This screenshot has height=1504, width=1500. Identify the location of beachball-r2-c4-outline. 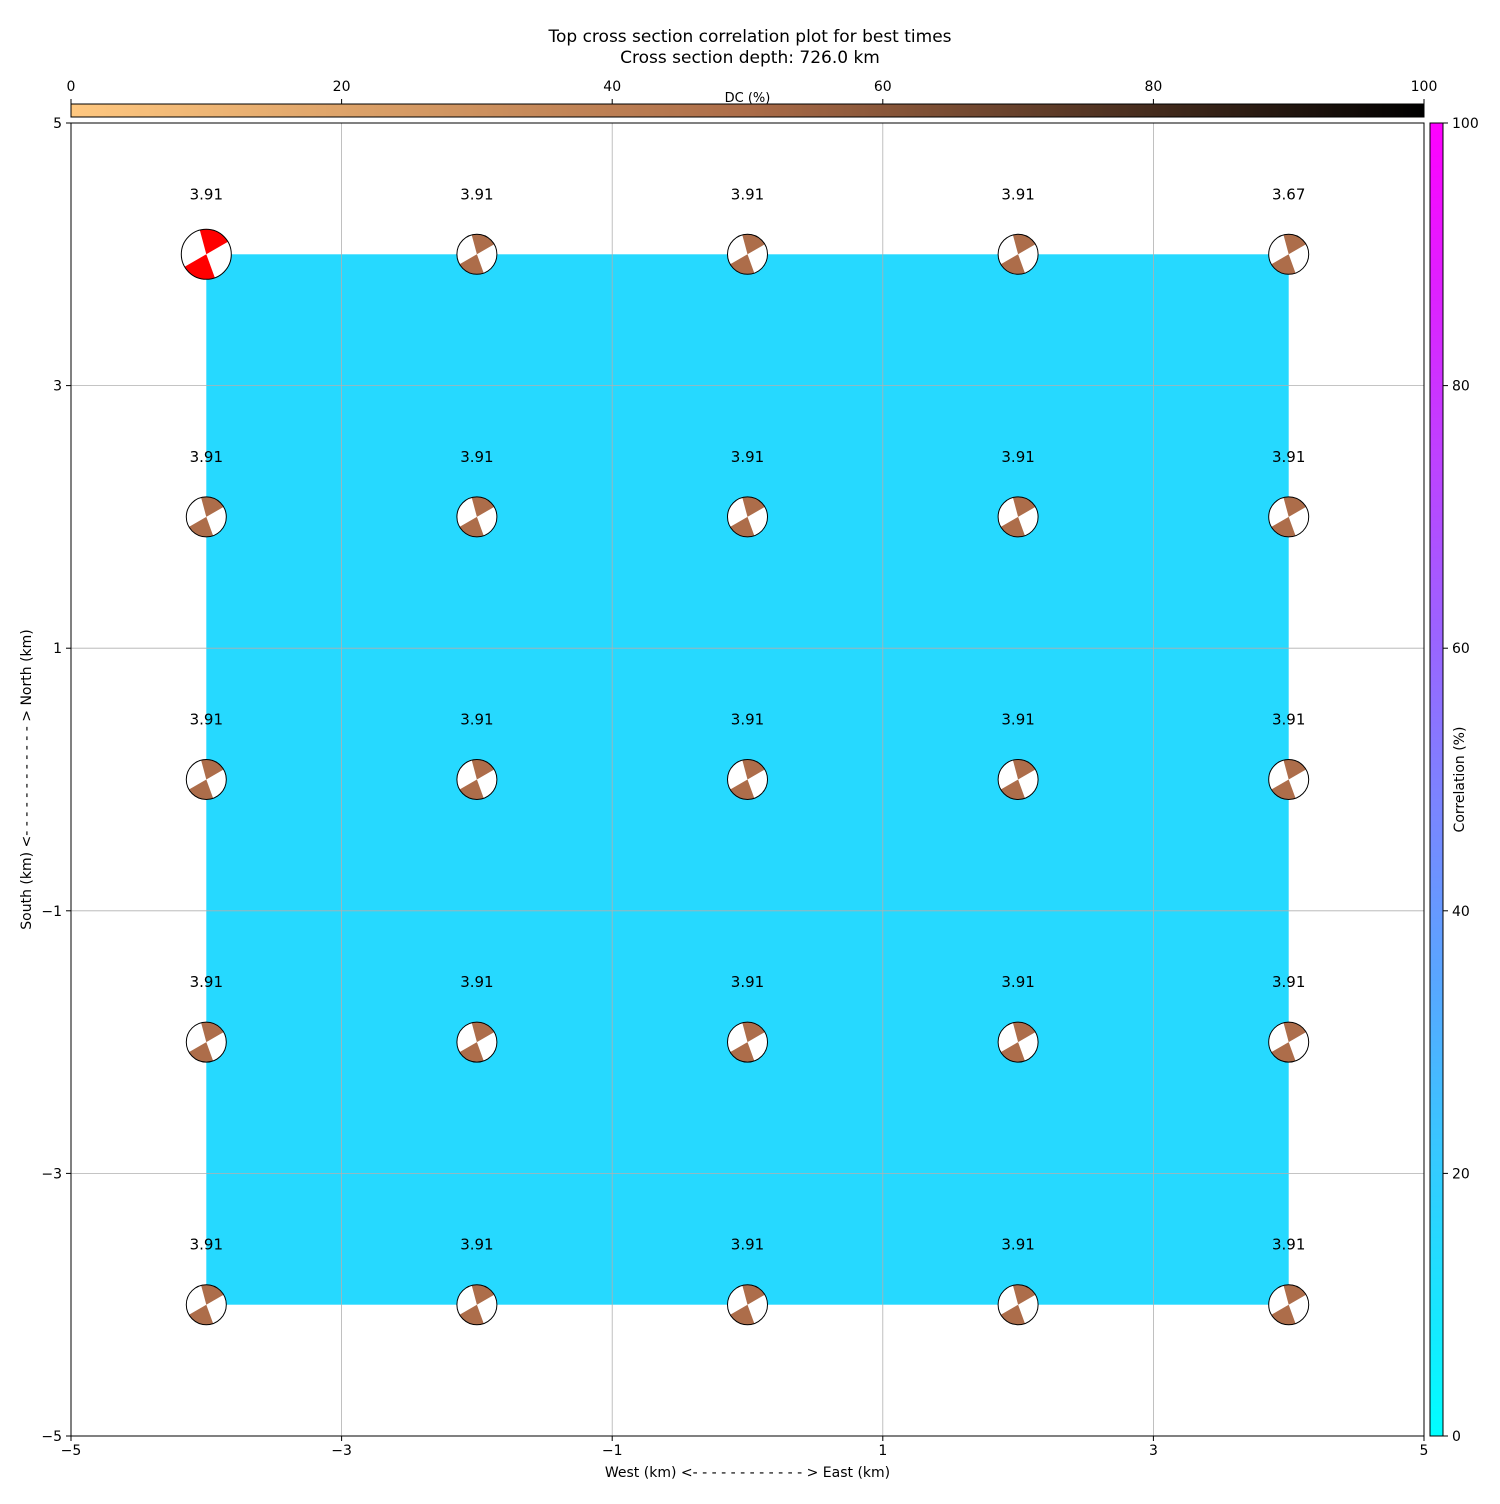
(1289, 779).